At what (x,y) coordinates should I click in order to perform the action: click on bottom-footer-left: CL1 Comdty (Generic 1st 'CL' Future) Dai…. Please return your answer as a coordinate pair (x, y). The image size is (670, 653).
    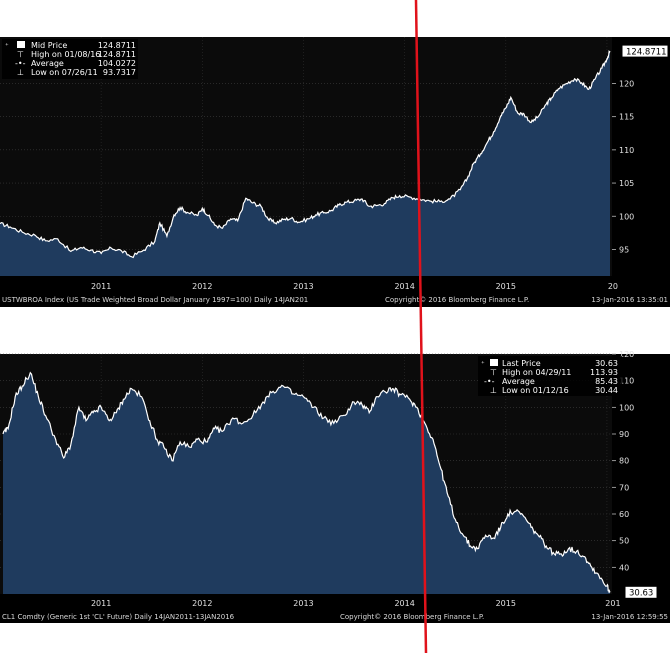
    Looking at the image, I should click on (118, 617).